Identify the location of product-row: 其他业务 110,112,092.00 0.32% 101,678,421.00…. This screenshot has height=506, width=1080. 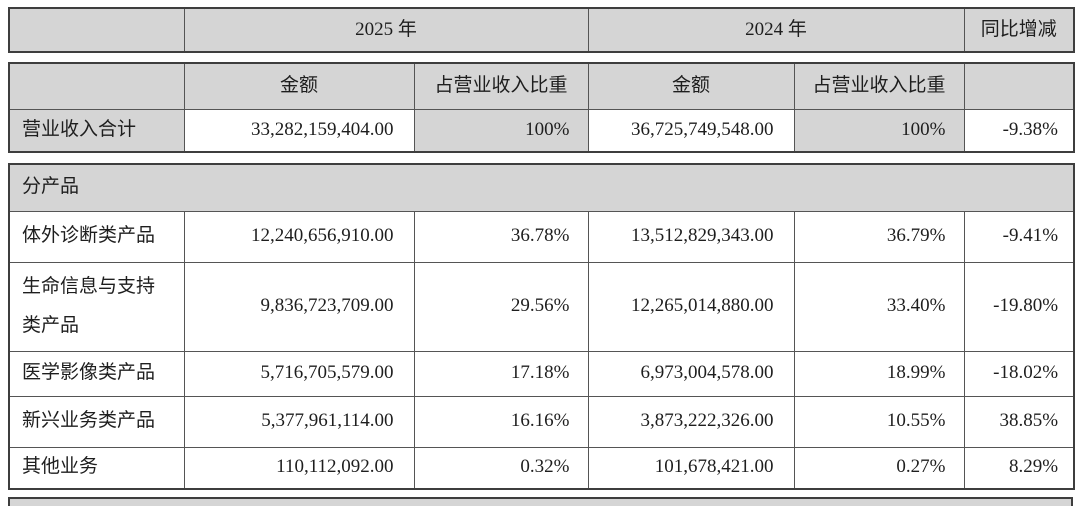
(541, 468).